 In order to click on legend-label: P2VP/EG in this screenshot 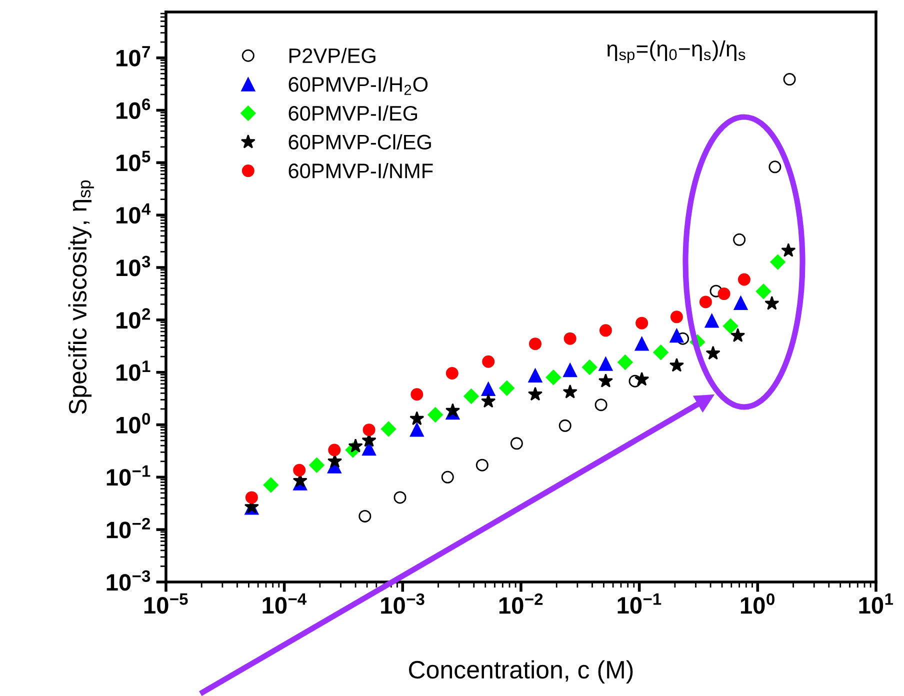, I will do `click(332, 56)`.